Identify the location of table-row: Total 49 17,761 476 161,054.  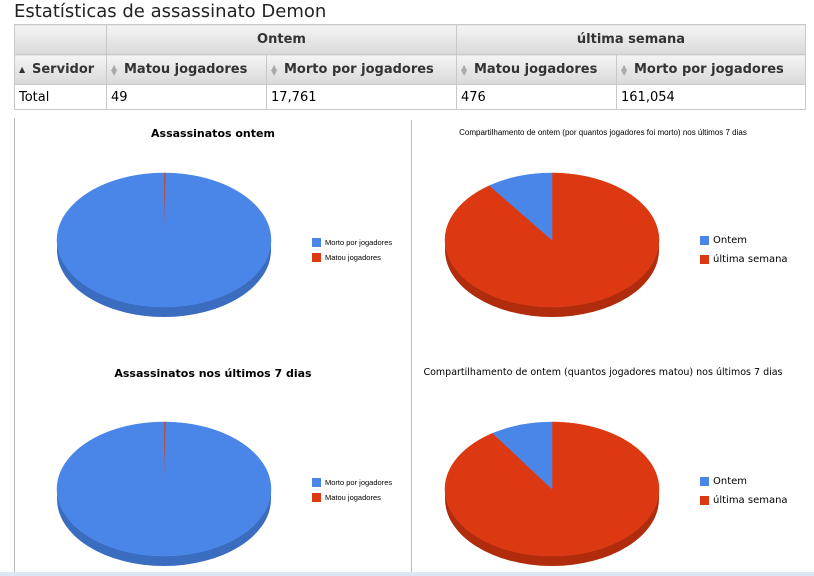
(410, 97).